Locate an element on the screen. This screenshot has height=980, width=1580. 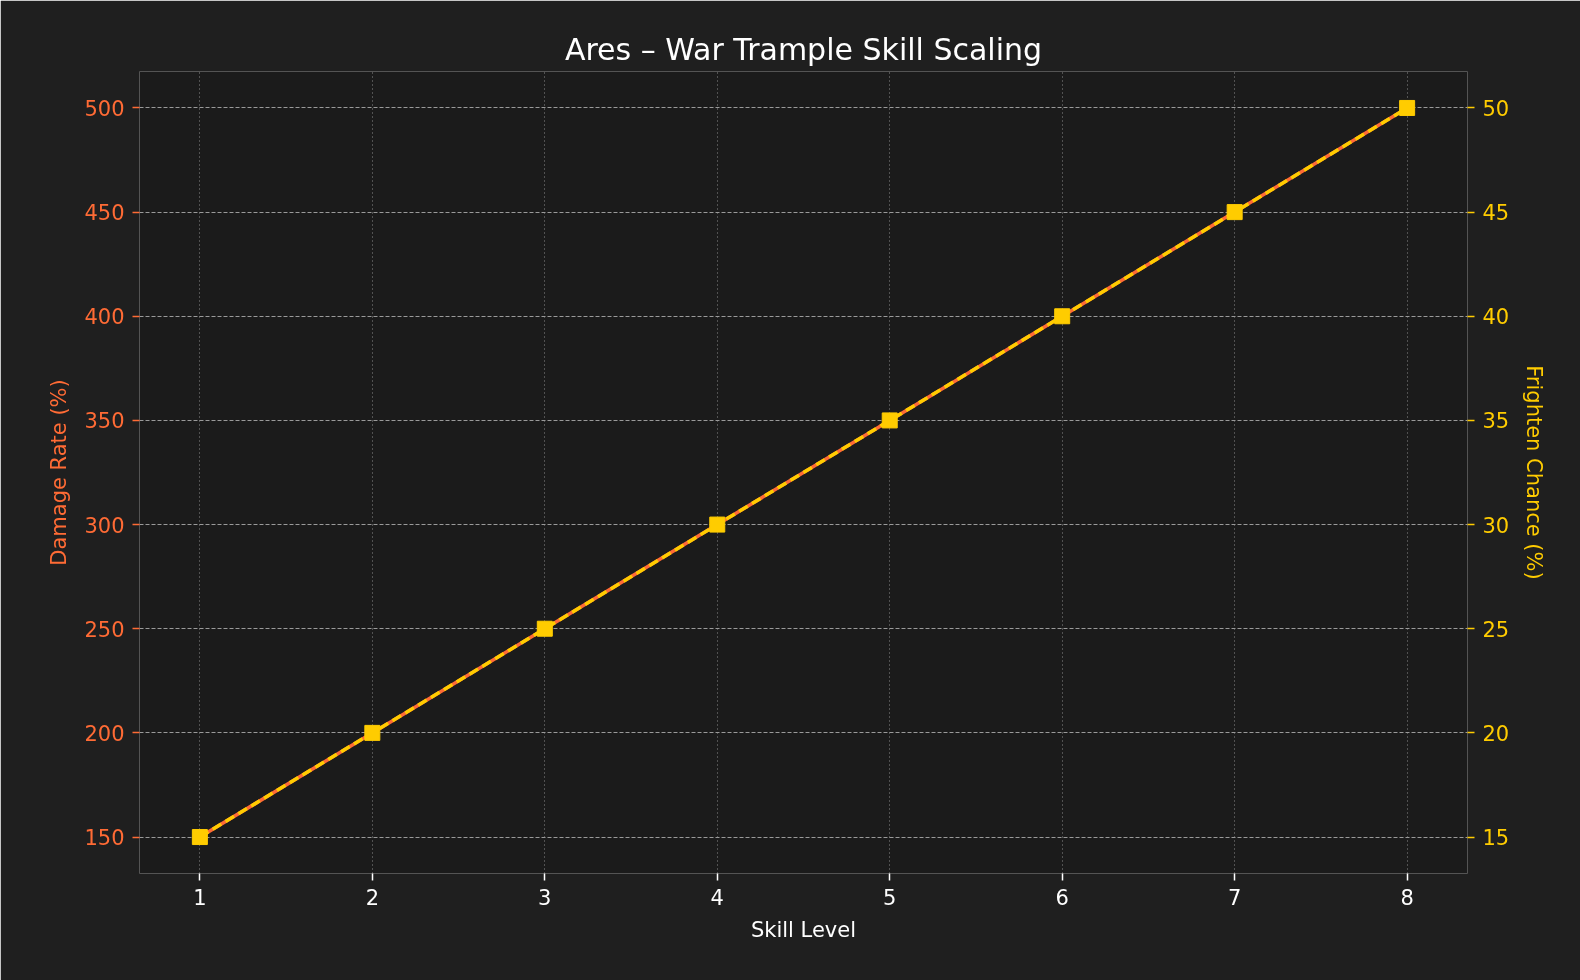
y-tick-label: 350 is located at coordinates (104, 421).